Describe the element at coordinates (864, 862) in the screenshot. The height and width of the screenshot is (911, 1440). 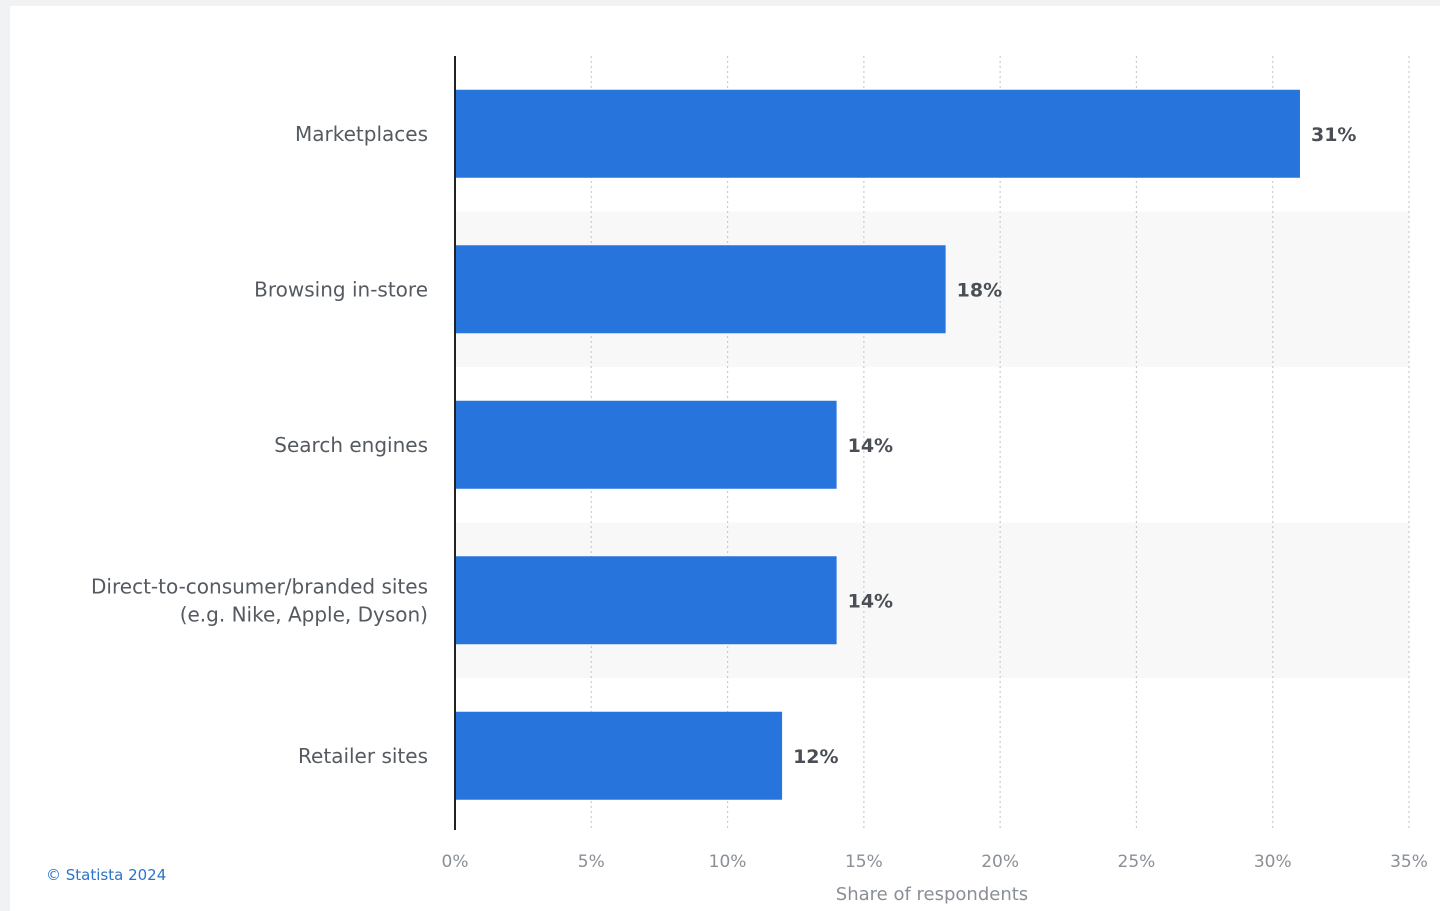
I see `x-tick-label: 15%` at that location.